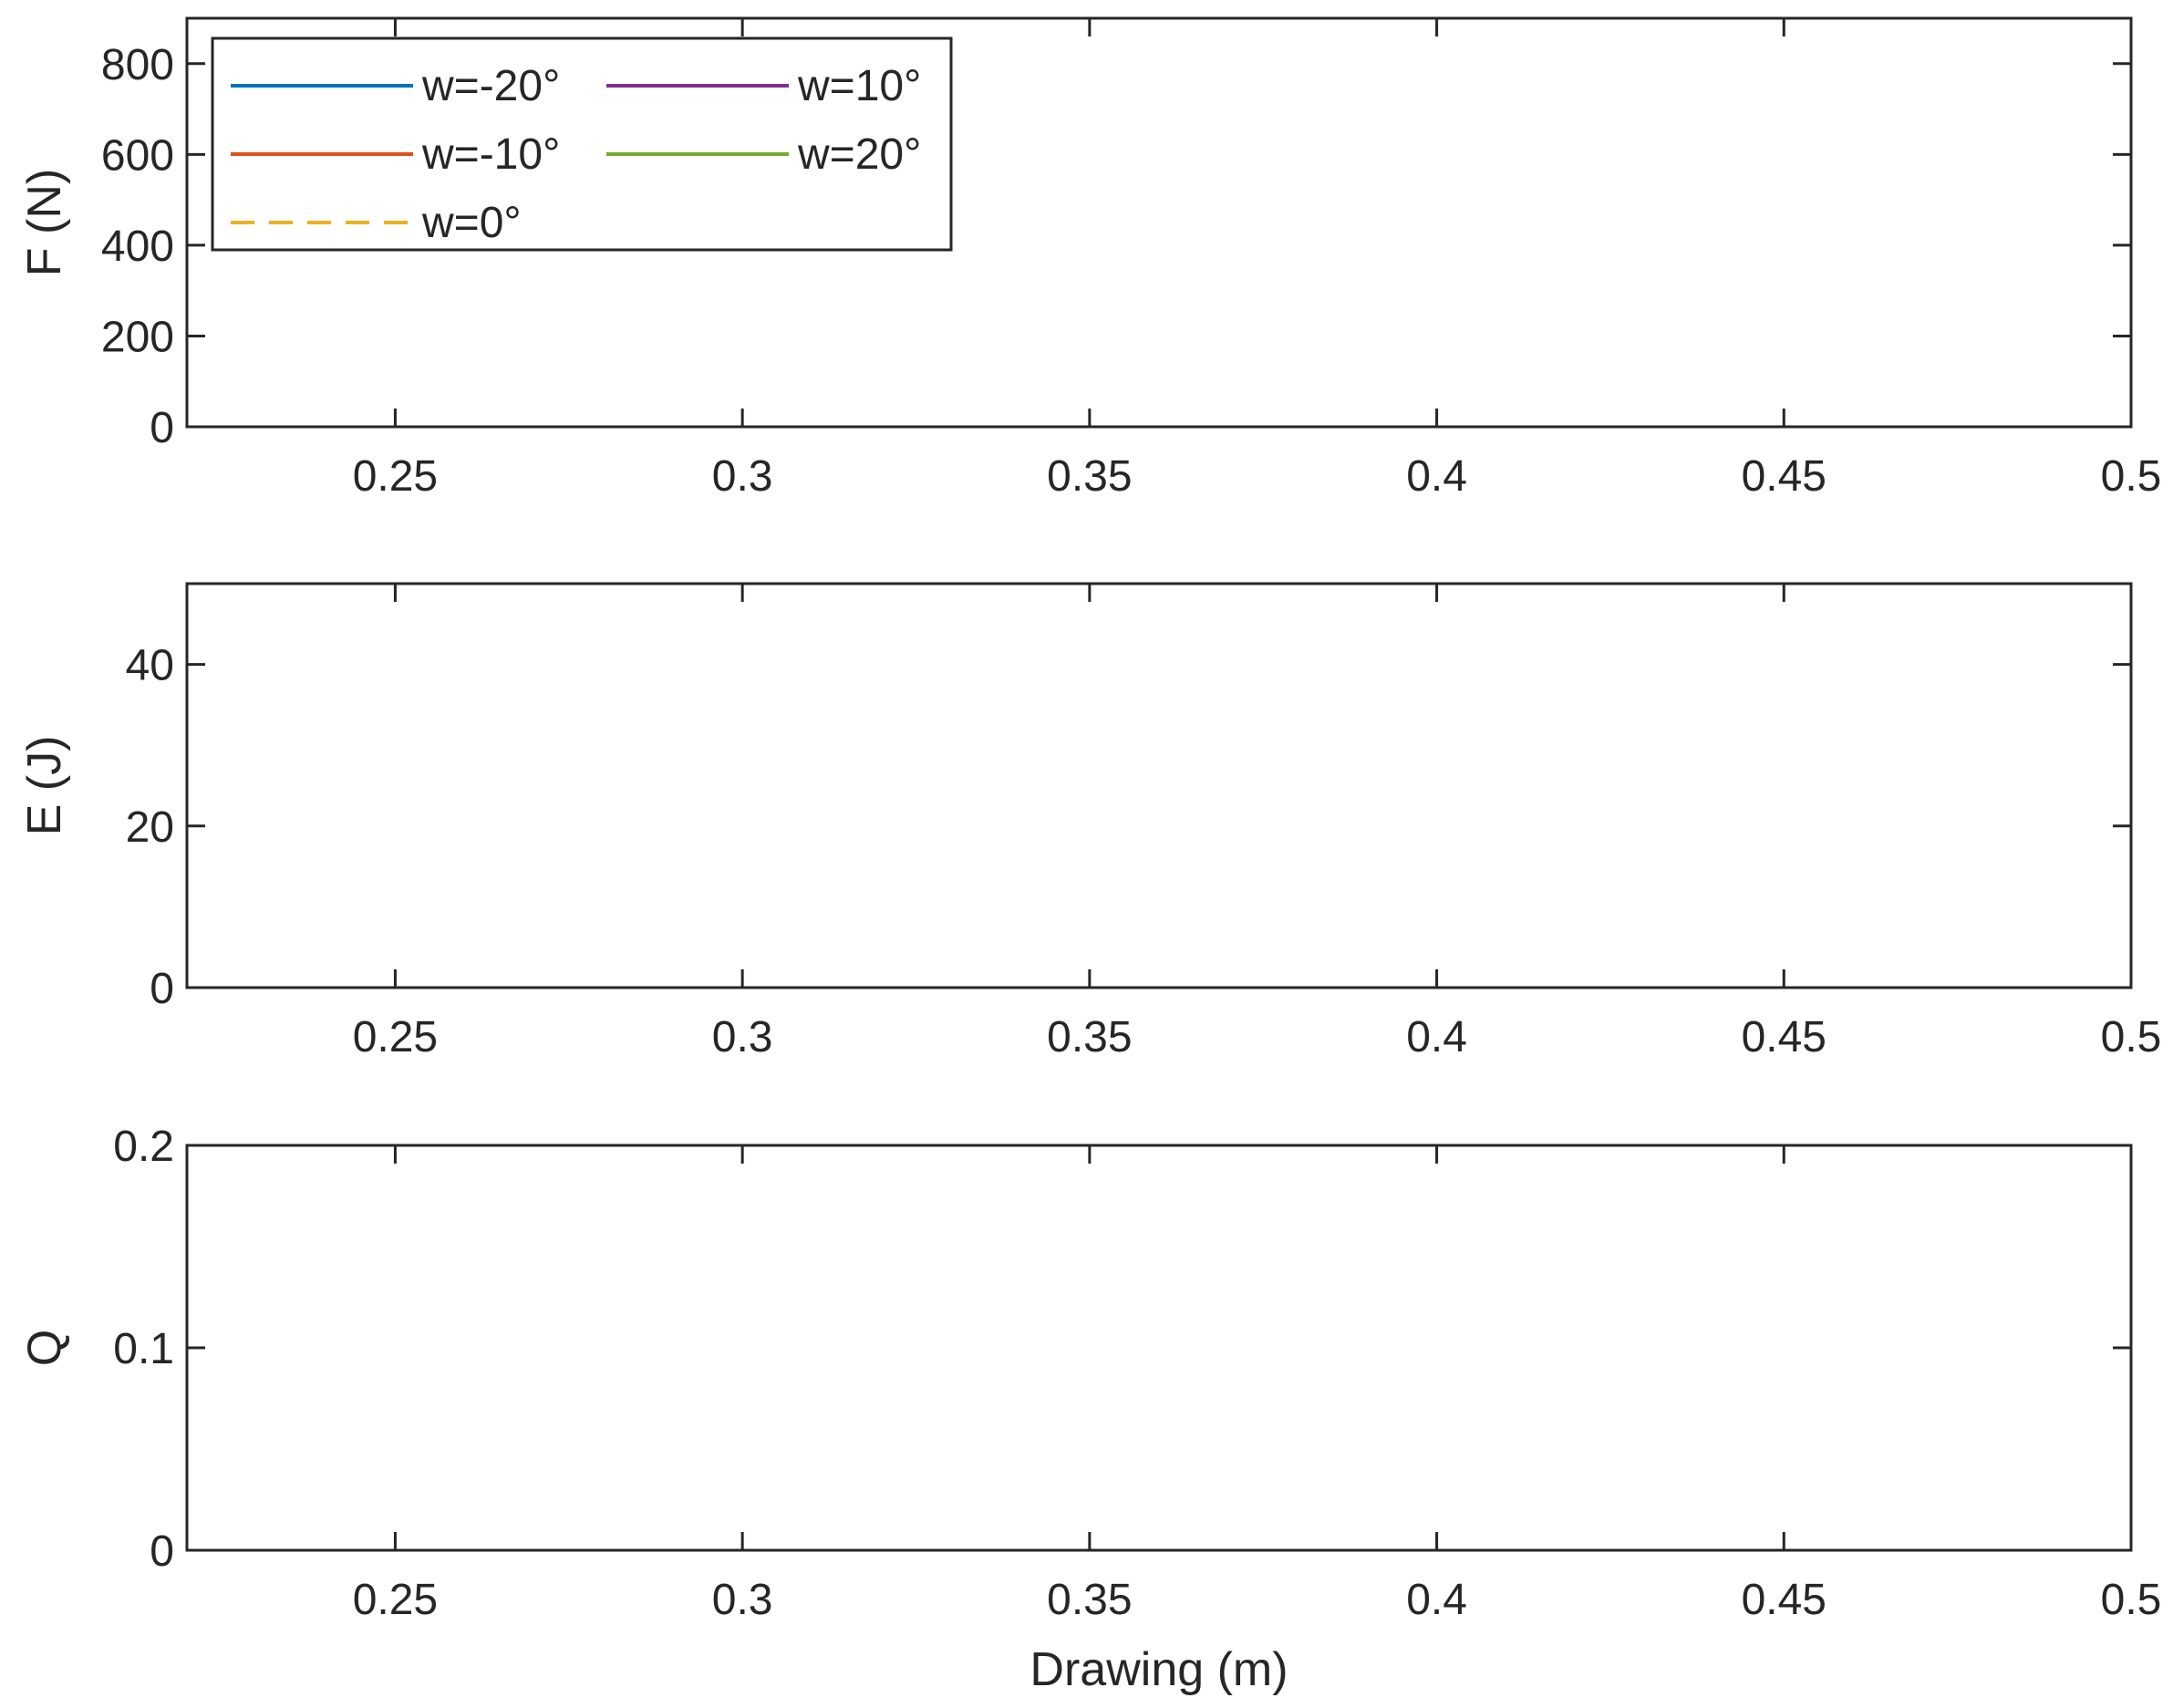 The width and height of the screenshot is (2173, 1708). What do you see at coordinates (150, 666) in the screenshot?
I see `energy-ytick-label-2: 40` at bounding box center [150, 666].